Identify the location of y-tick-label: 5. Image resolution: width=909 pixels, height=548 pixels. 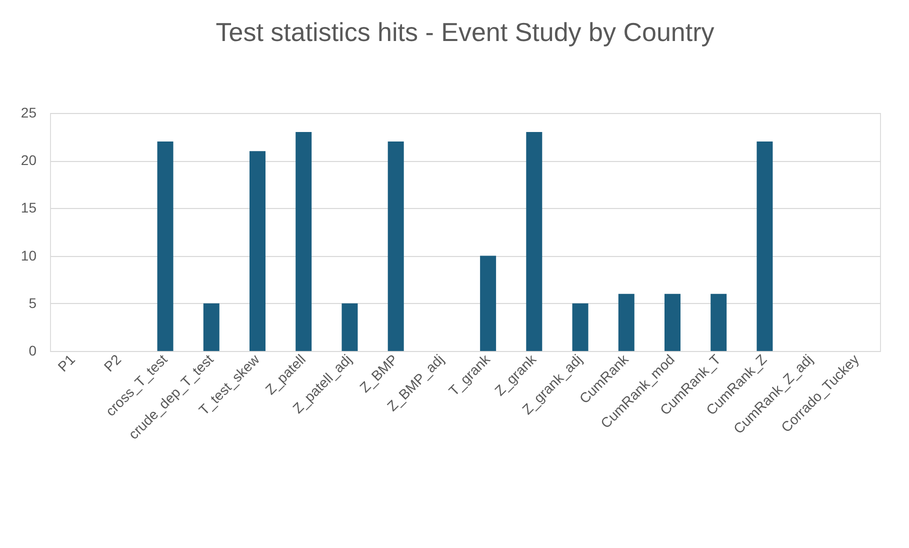
(32, 302).